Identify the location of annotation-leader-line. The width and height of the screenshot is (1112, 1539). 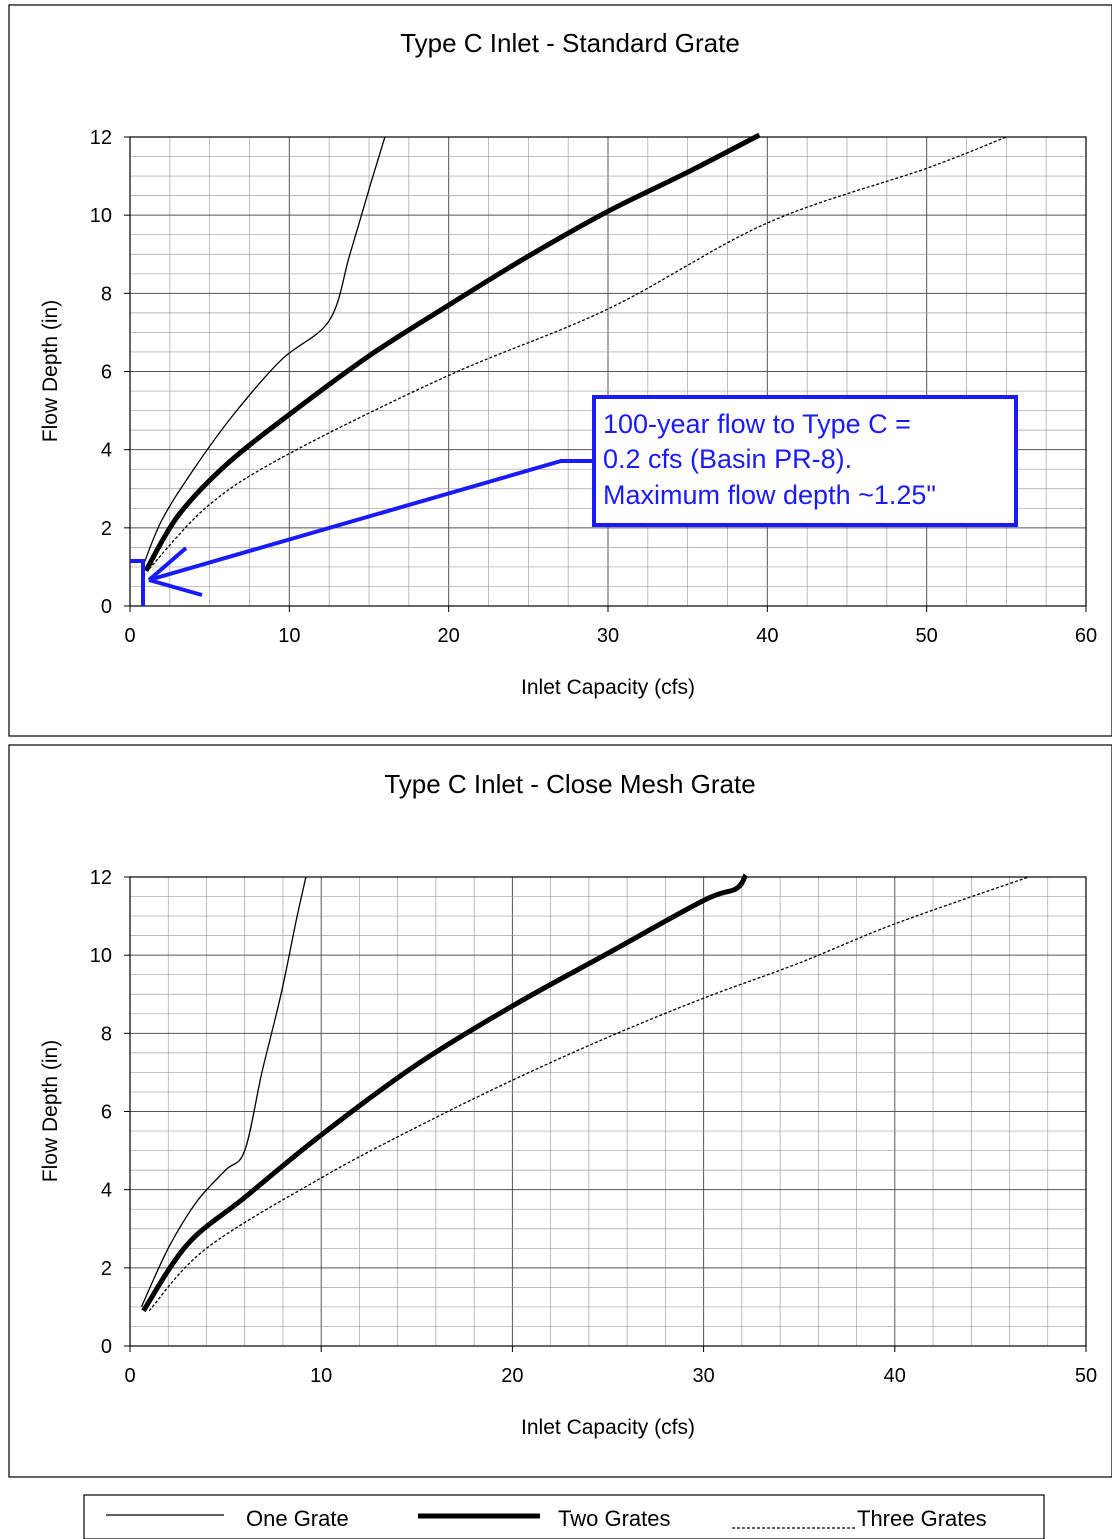
(371, 520).